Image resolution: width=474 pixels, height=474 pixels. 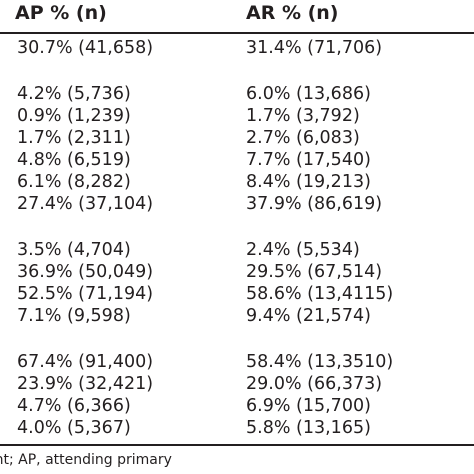 What do you see at coordinates (74, 250) in the screenshot?
I see `table-cell-ap: 3.5% (4,704)` at bounding box center [74, 250].